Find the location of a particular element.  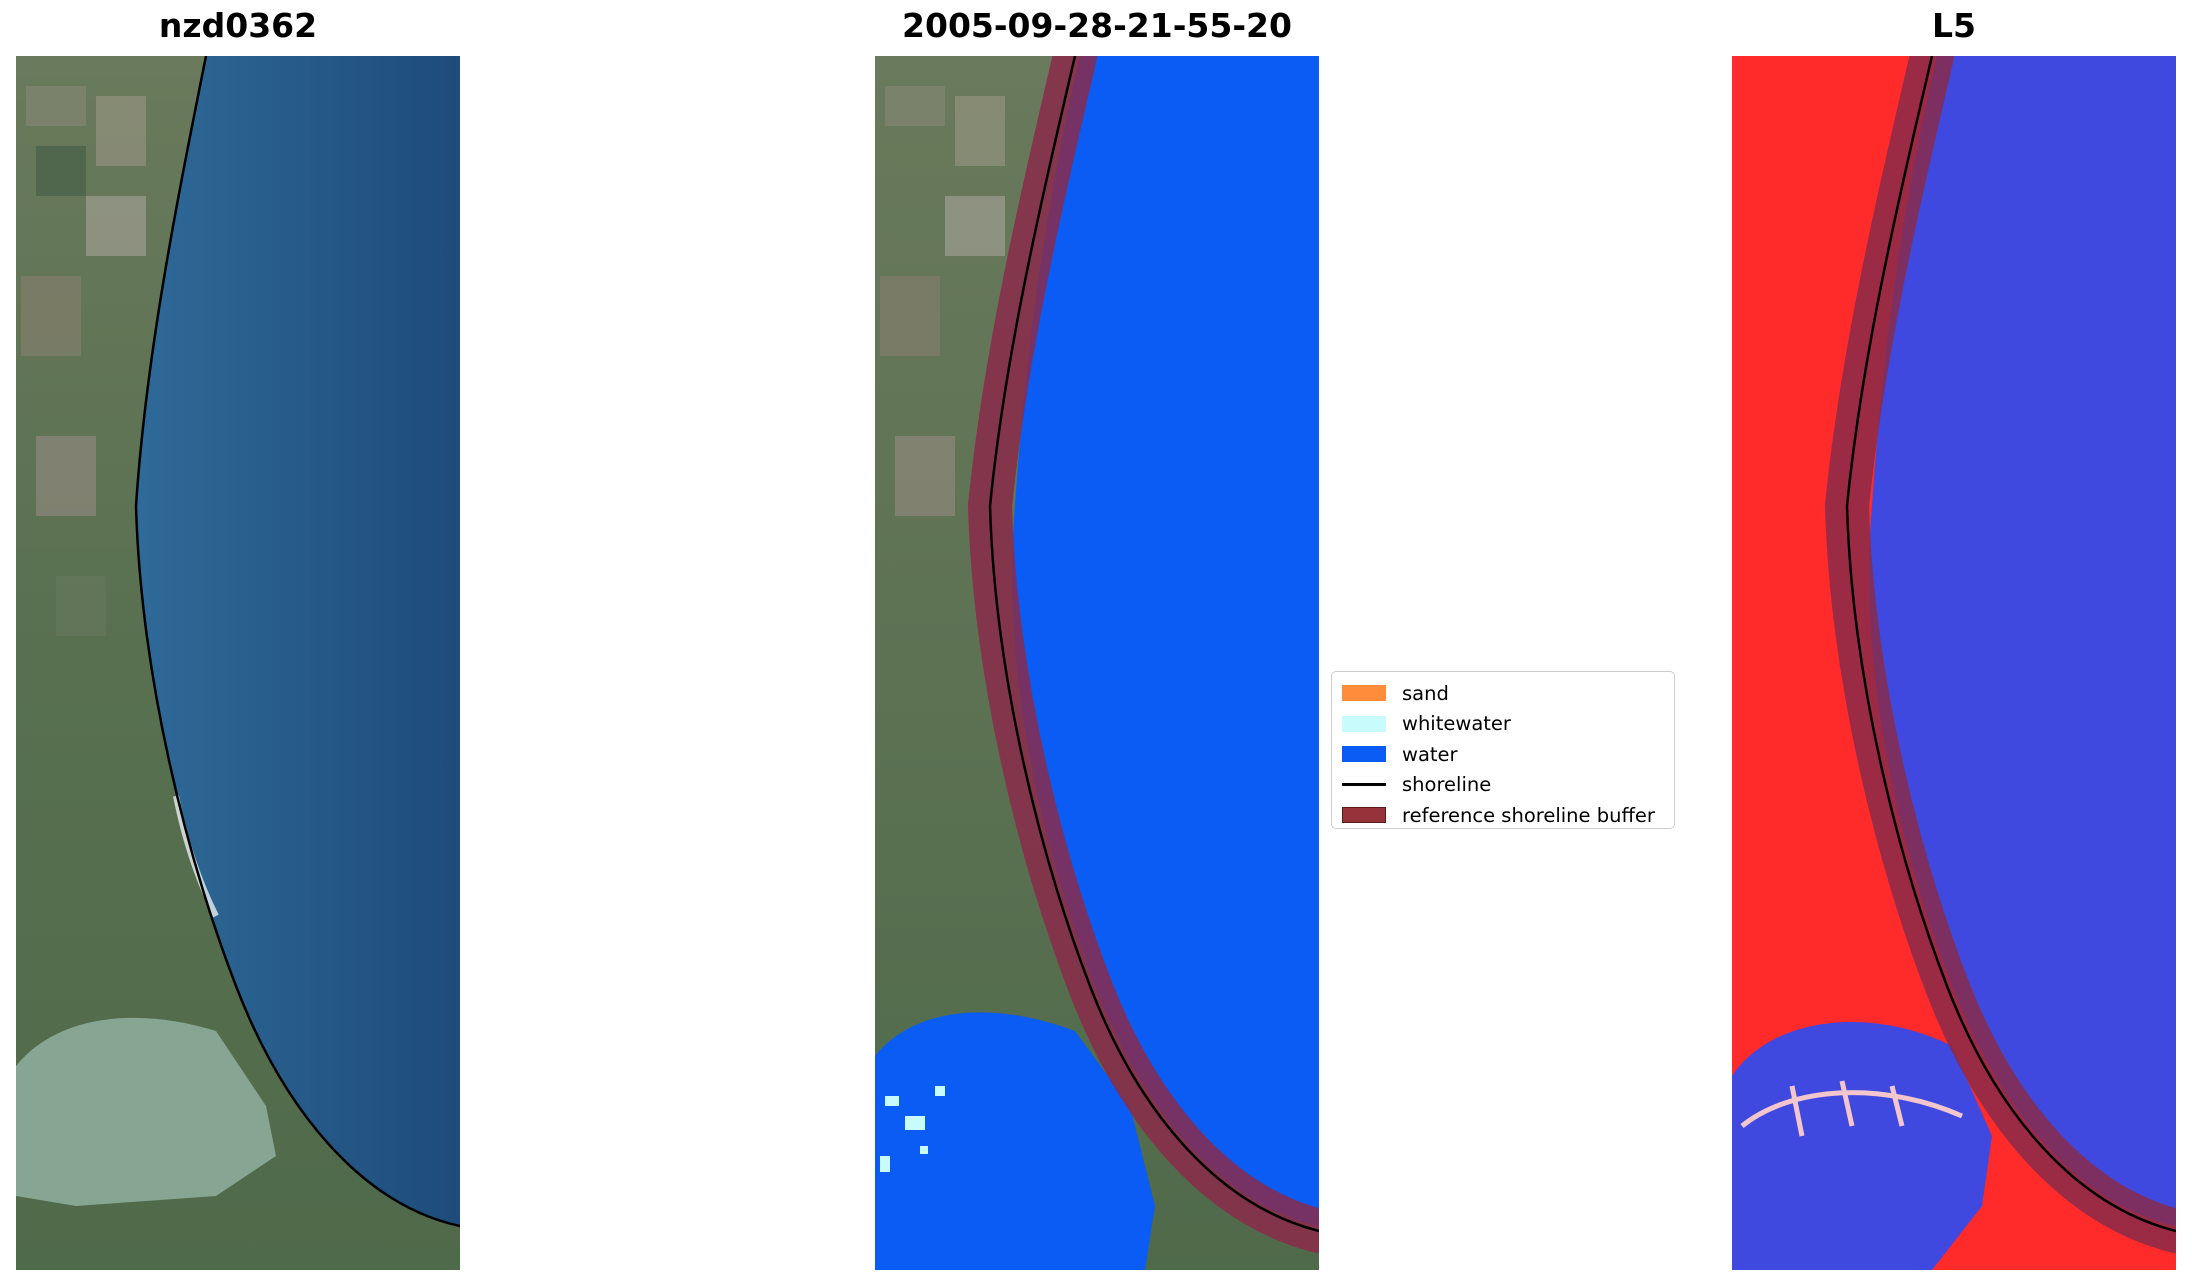

buffer-swatch is located at coordinates (1364, 815).